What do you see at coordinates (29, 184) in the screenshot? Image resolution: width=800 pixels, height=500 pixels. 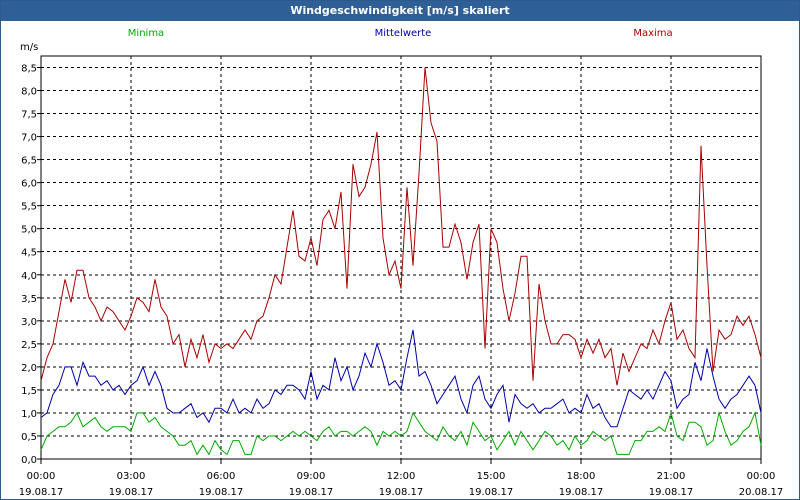 I see `y-tick-label: 6,0` at bounding box center [29, 184].